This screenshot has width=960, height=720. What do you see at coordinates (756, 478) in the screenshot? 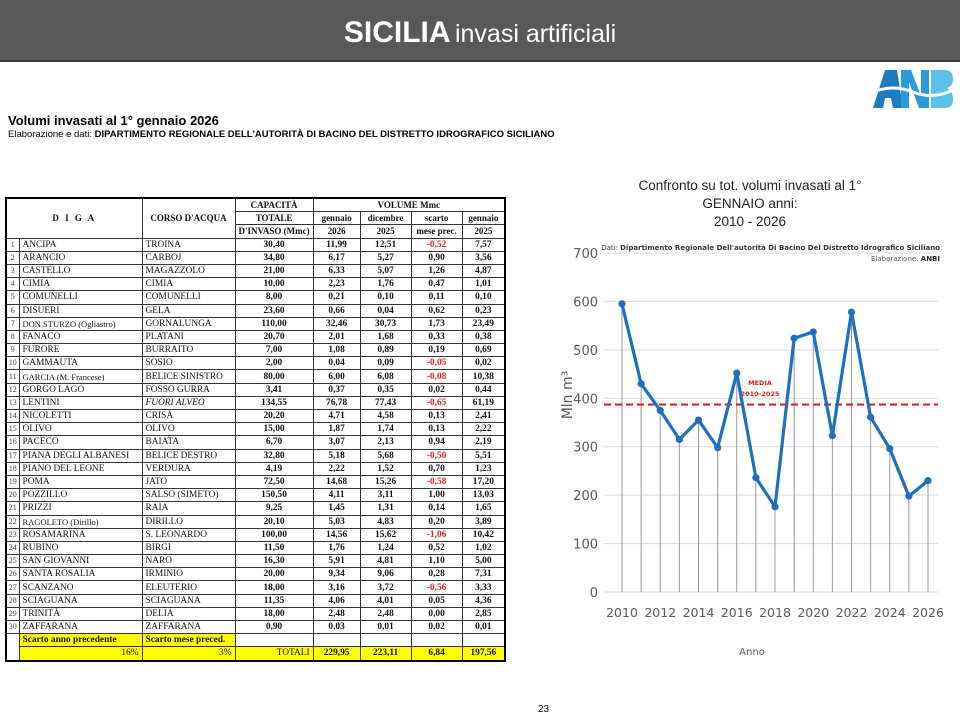
I see `data-point-2017` at bounding box center [756, 478].